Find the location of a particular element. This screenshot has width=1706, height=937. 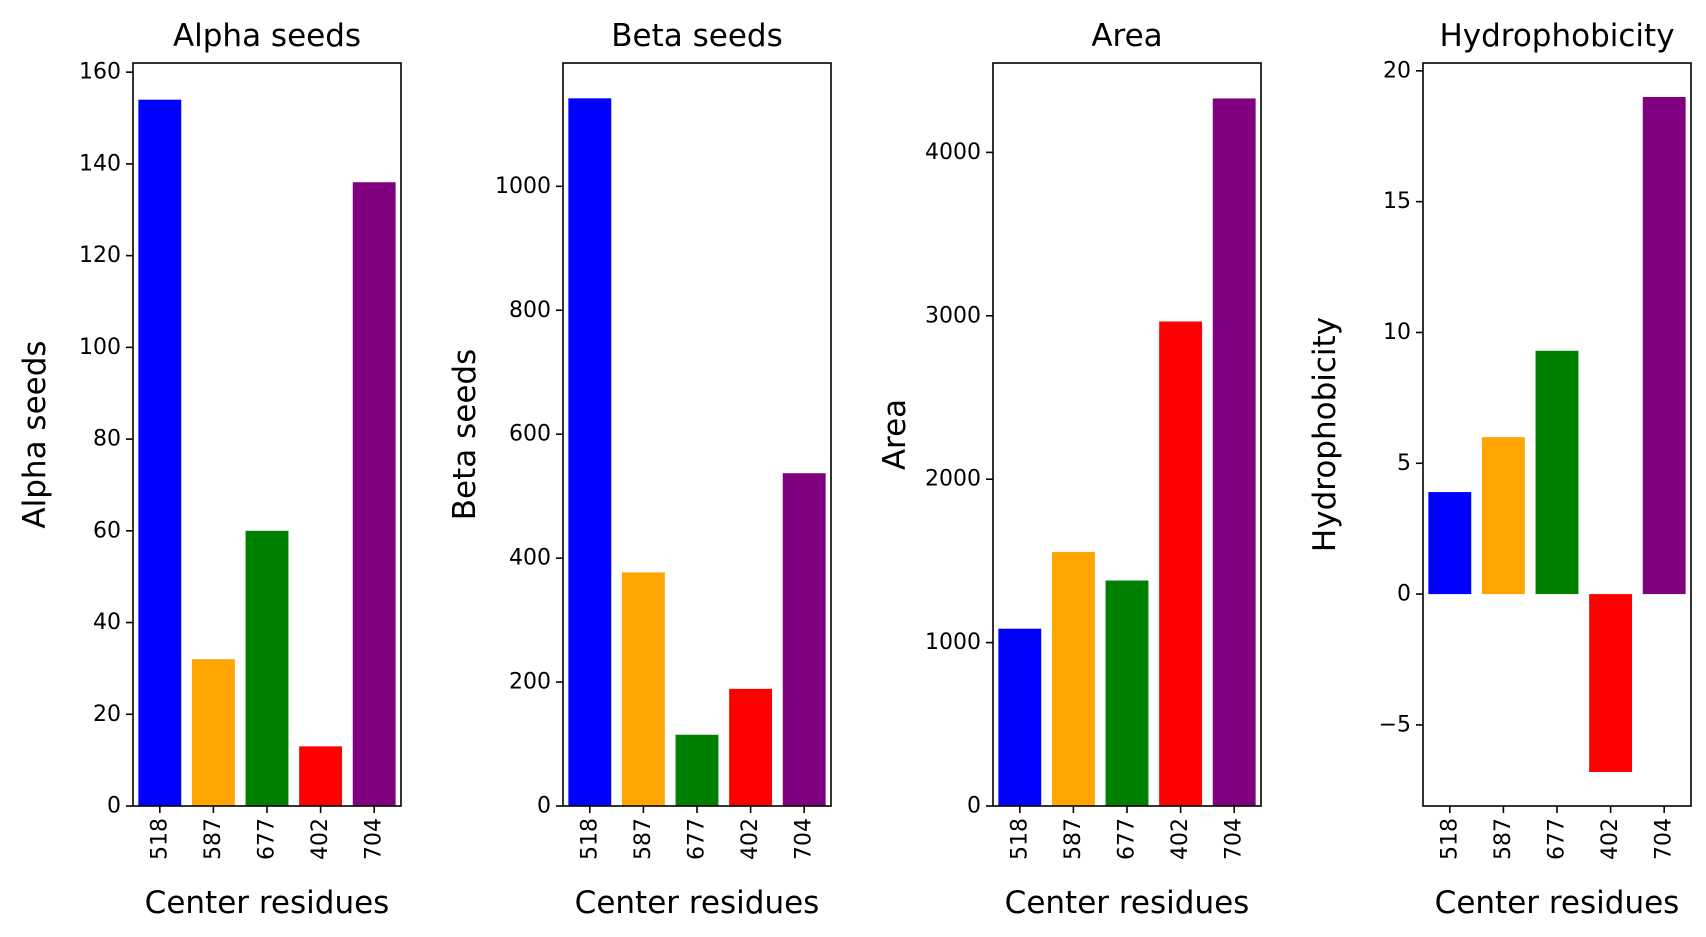

y-tick-label: 200 is located at coordinates (530, 682).